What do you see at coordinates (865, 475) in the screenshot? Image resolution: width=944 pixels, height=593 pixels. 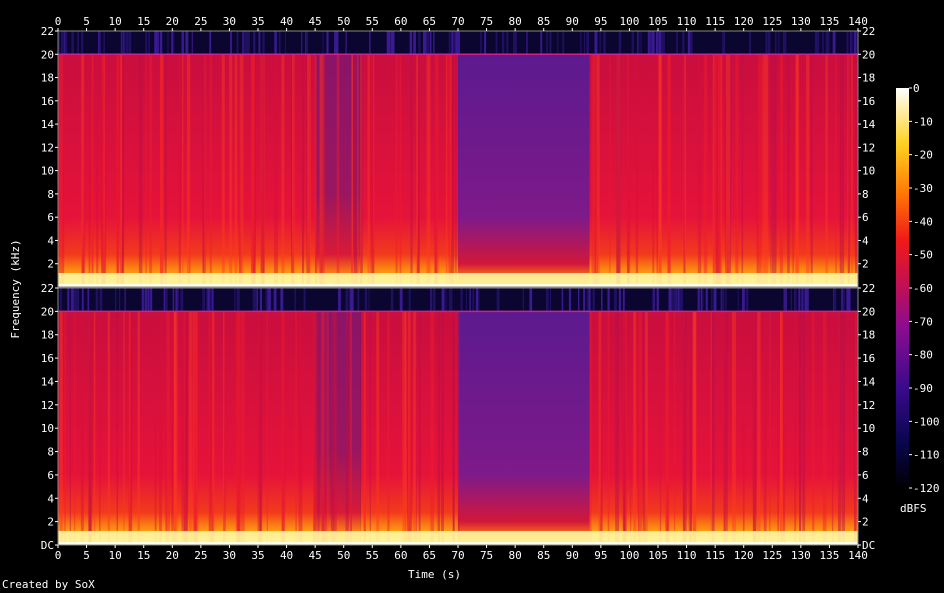 I see `y-tick-label: 6` at bounding box center [865, 475].